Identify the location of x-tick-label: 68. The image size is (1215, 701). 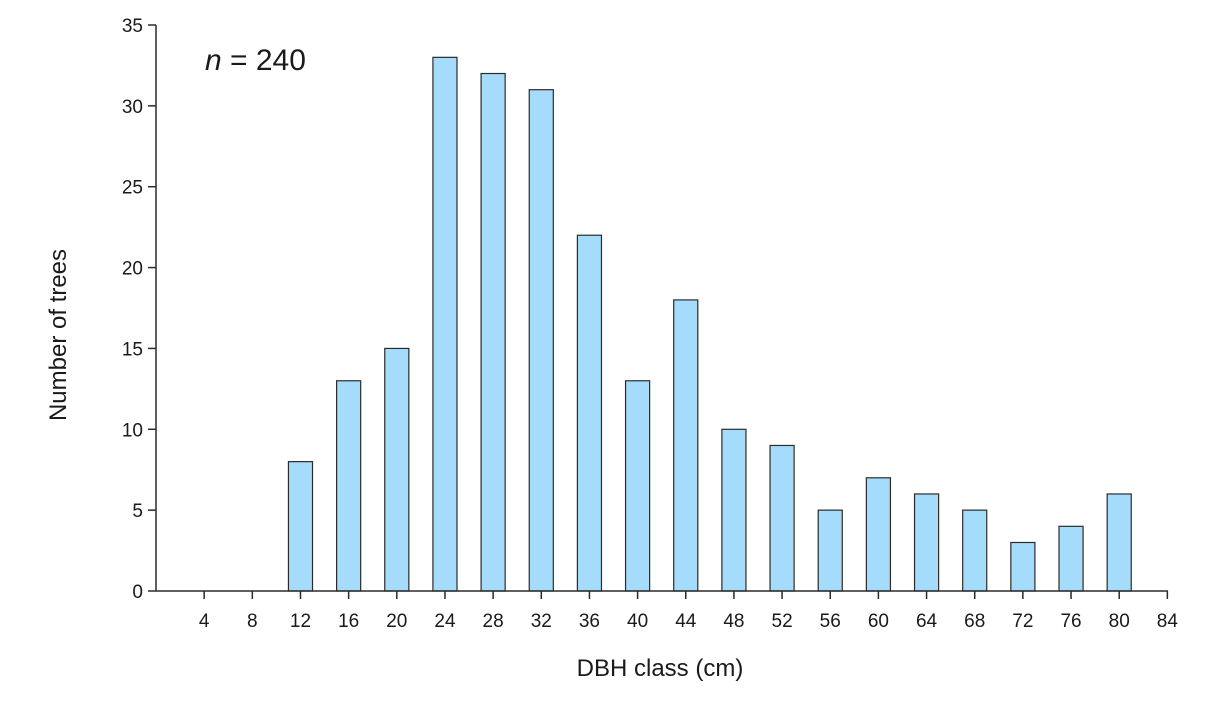
(974, 621).